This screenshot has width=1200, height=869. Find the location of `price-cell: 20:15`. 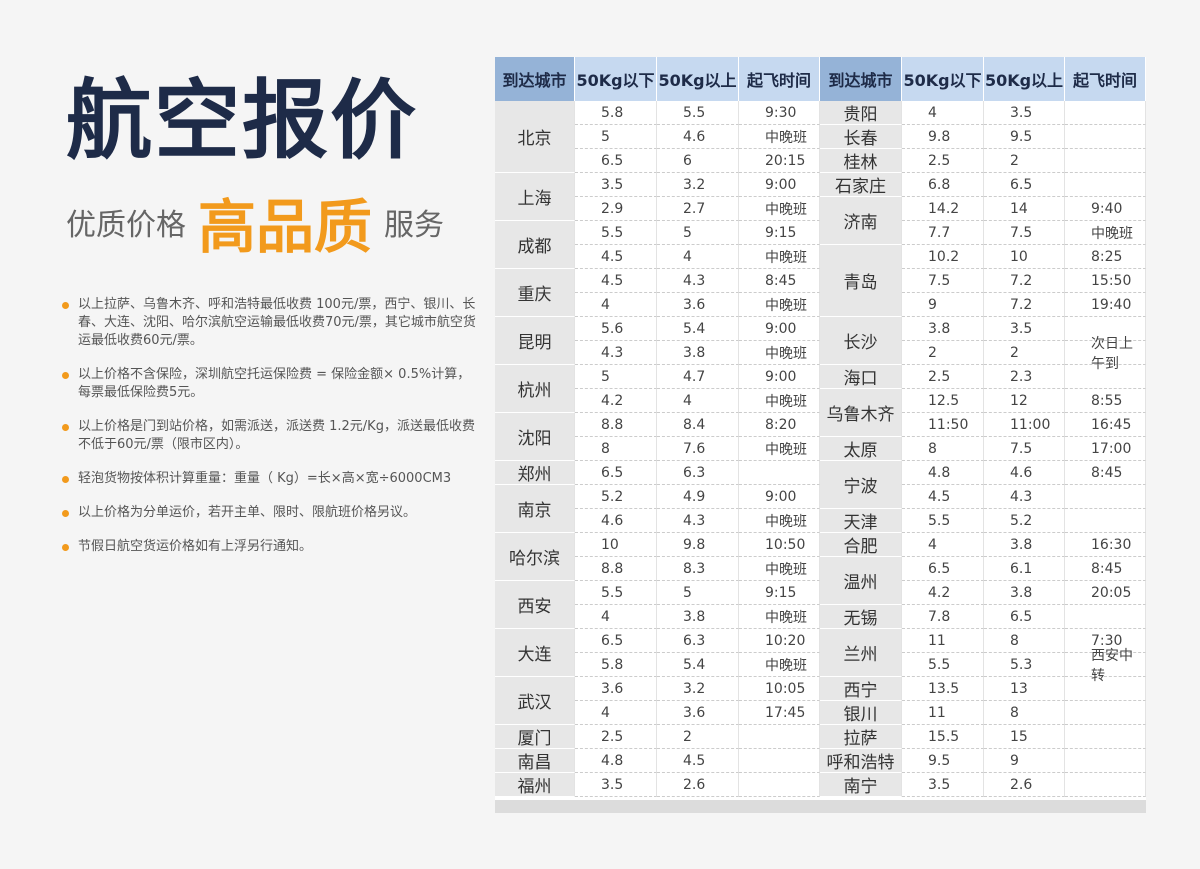

price-cell: 20:15 is located at coordinates (779, 161).